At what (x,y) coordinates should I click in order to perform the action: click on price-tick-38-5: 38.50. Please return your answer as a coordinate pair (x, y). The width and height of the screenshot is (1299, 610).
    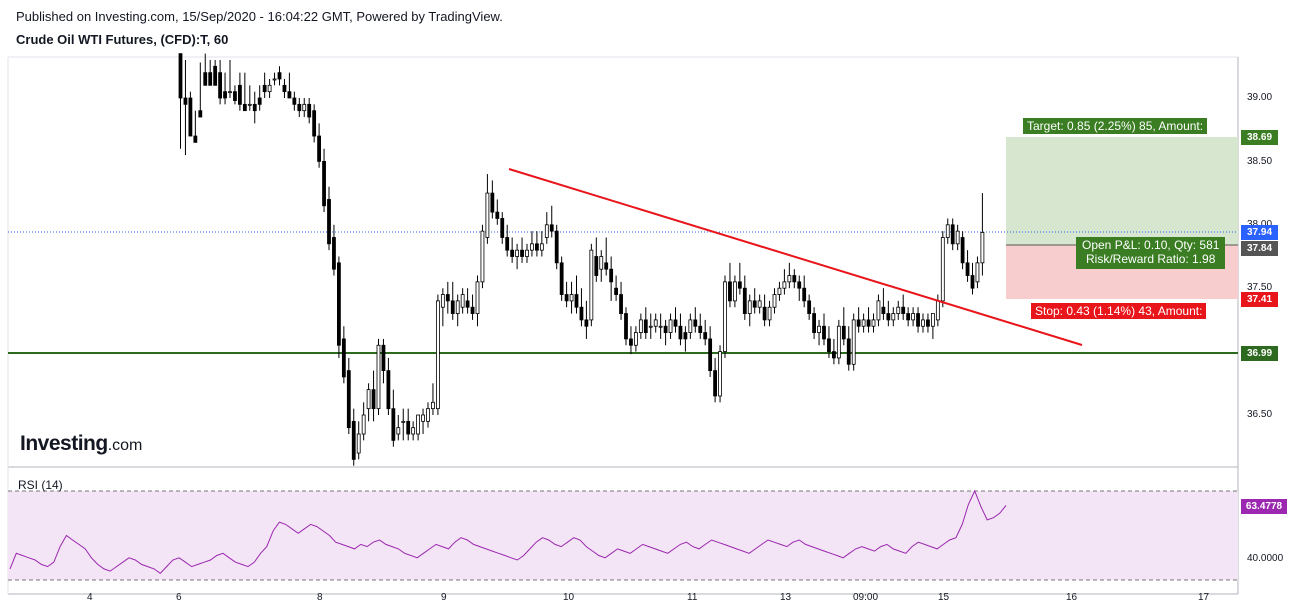
    Looking at the image, I should click on (1260, 161).